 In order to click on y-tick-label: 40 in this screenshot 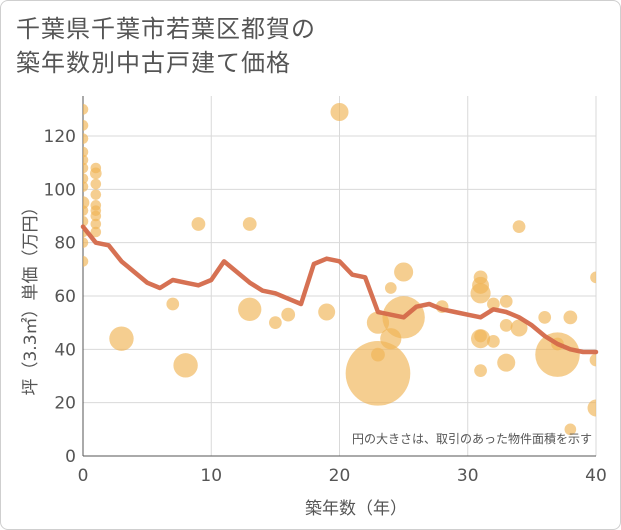, I will do `click(65, 350)`.